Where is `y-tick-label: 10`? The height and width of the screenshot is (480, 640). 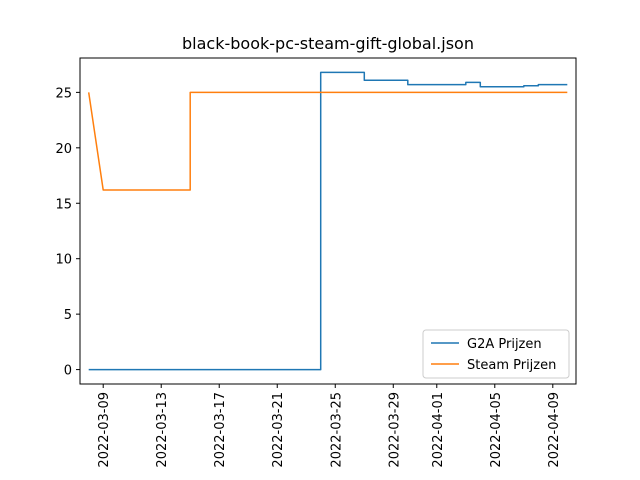 y-tick-label: 10 is located at coordinates (63, 260).